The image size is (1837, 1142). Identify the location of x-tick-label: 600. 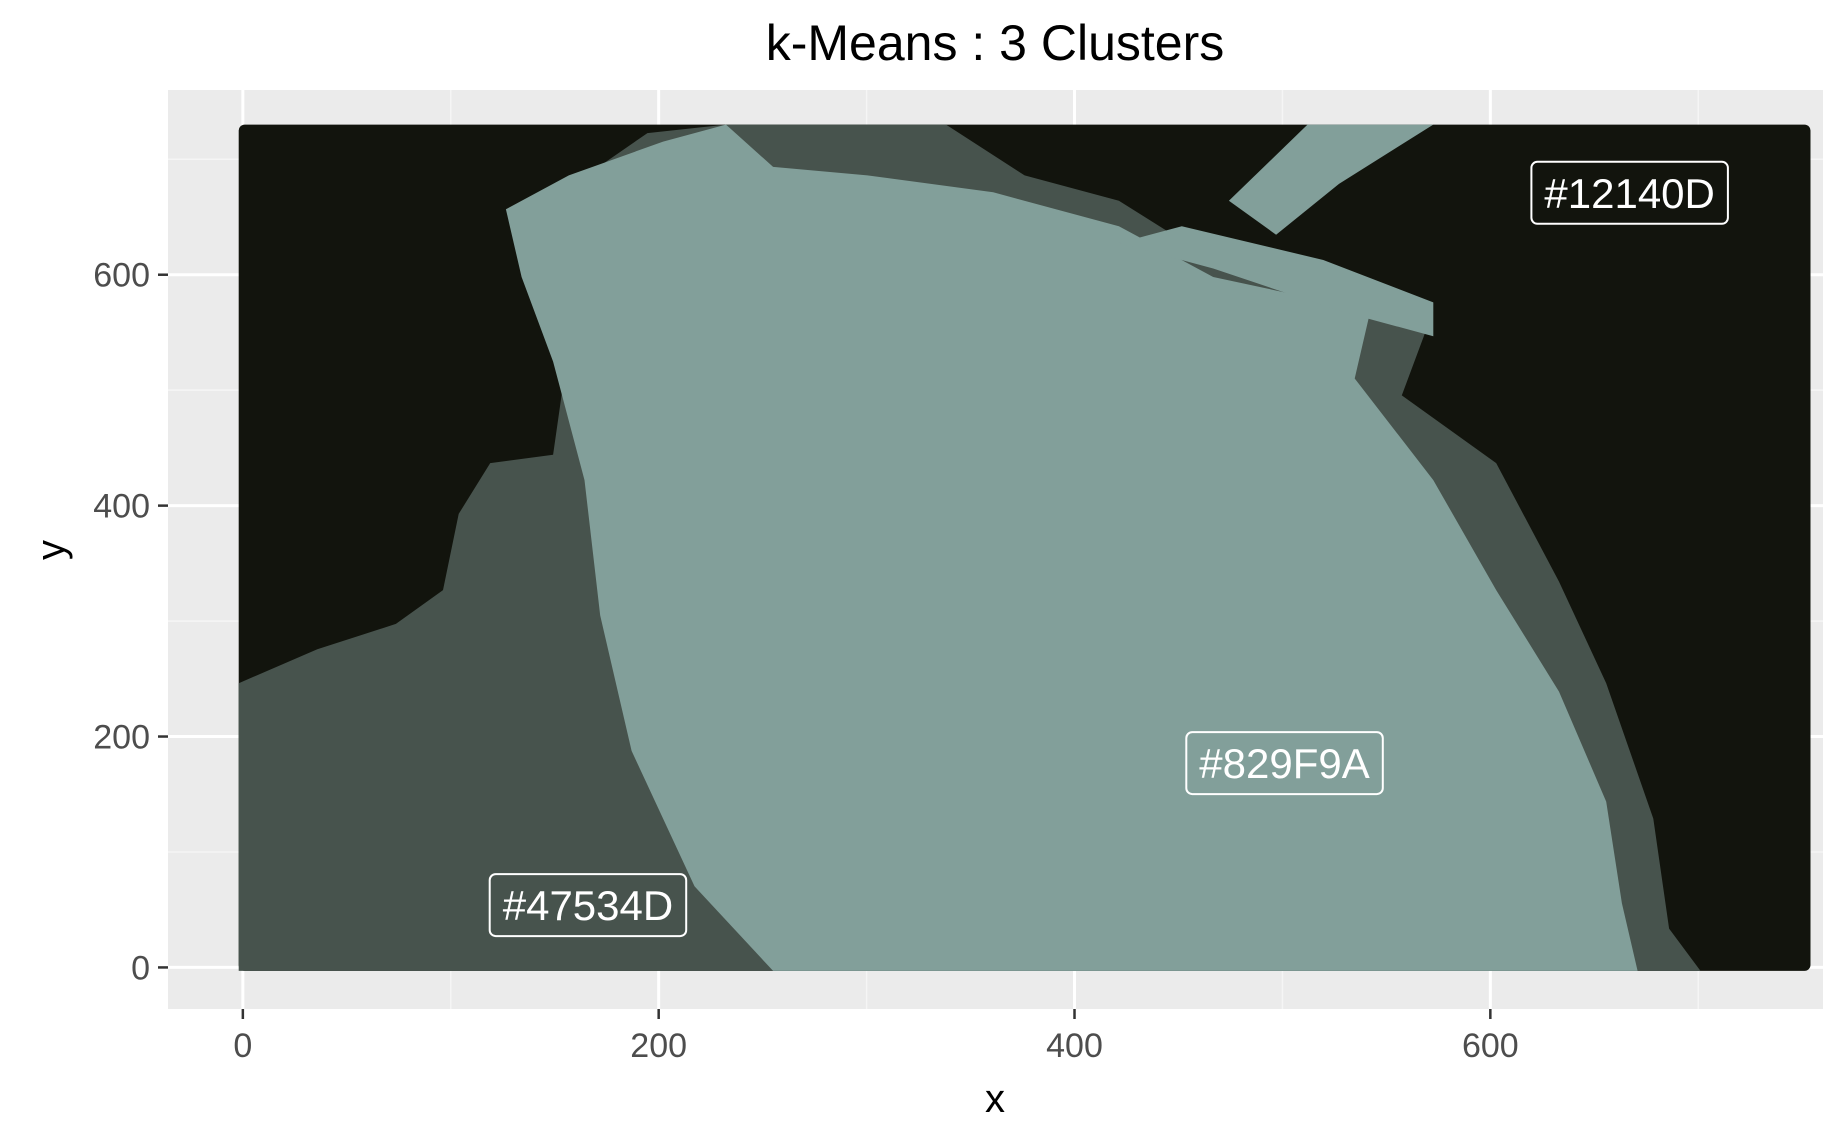
(1490, 1046).